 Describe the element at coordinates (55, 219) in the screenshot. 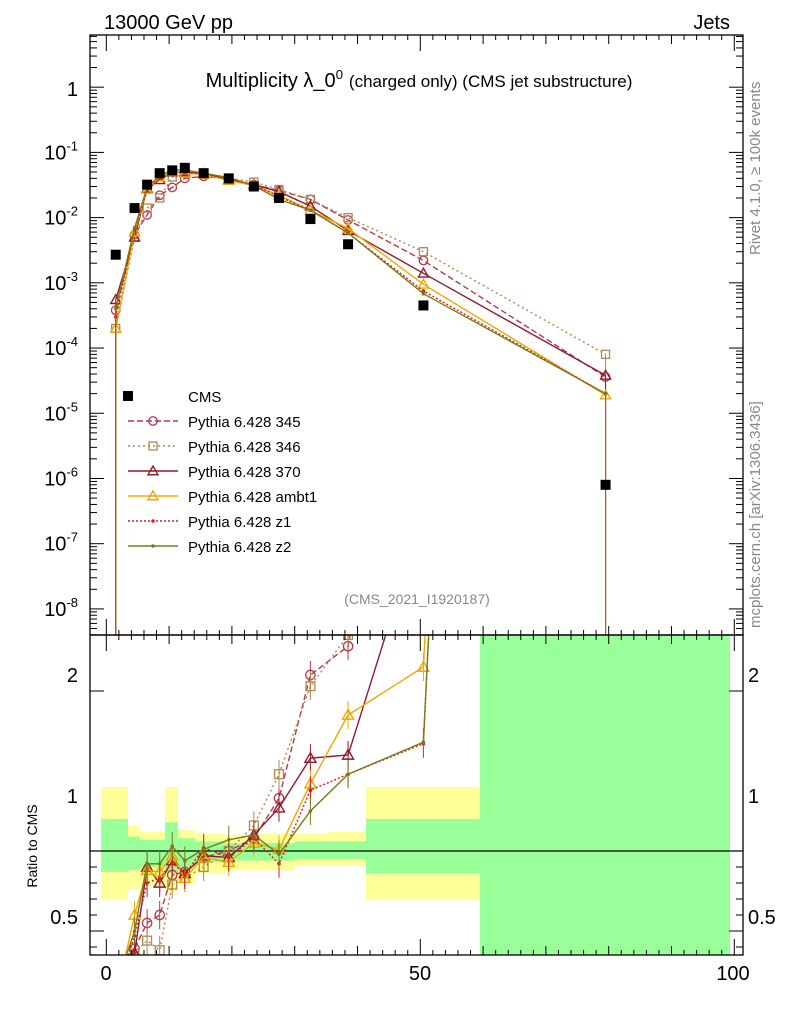

I see `y-tick-label-base--2: 10` at that location.